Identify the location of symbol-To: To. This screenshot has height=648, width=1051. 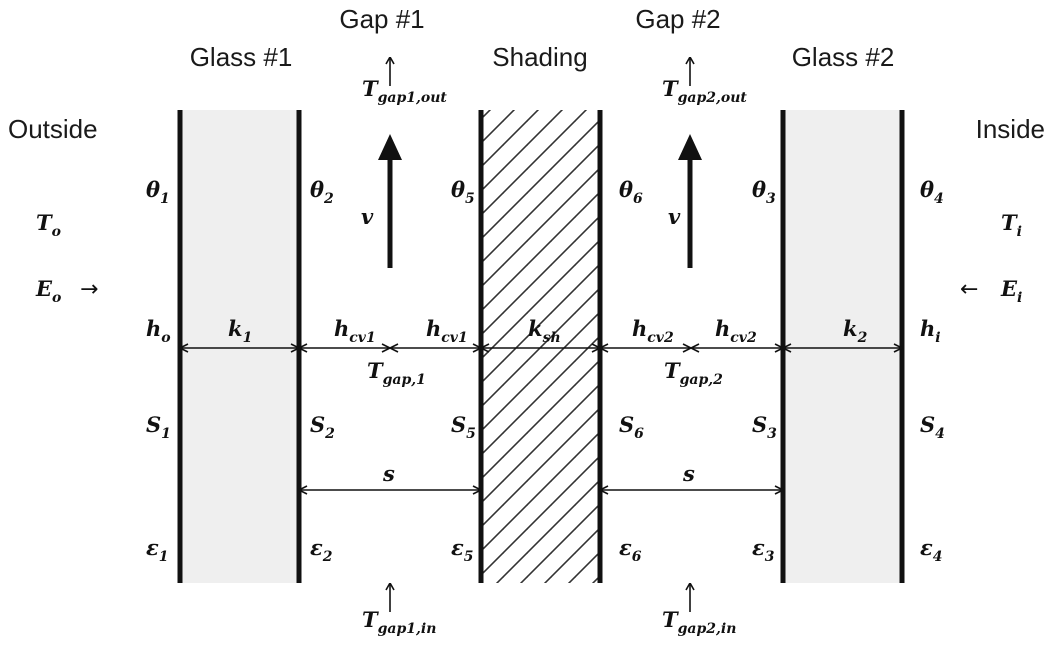
(48, 225).